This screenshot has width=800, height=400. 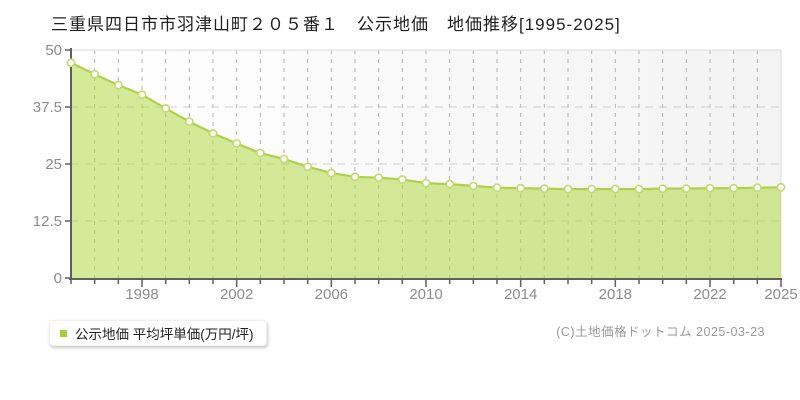 I want to click on x-tick-label: 2002, so click(x=236, y=294).